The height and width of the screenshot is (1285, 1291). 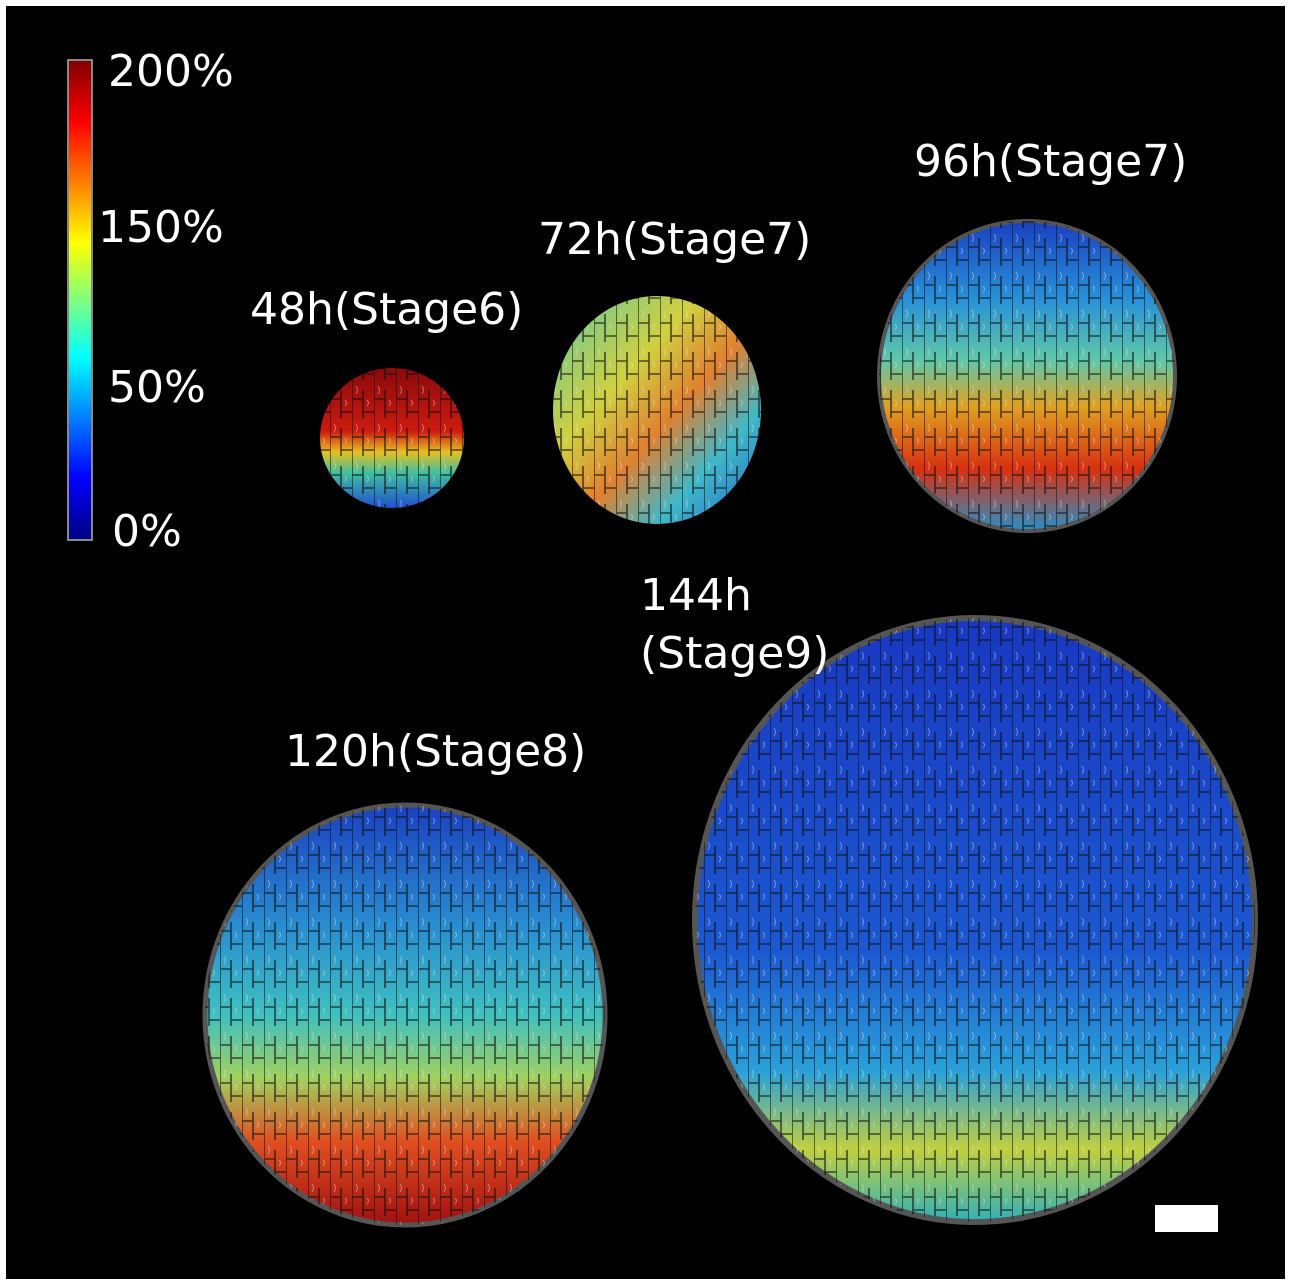 I want to click on specimen-96h, so click(x=1027, y=376).